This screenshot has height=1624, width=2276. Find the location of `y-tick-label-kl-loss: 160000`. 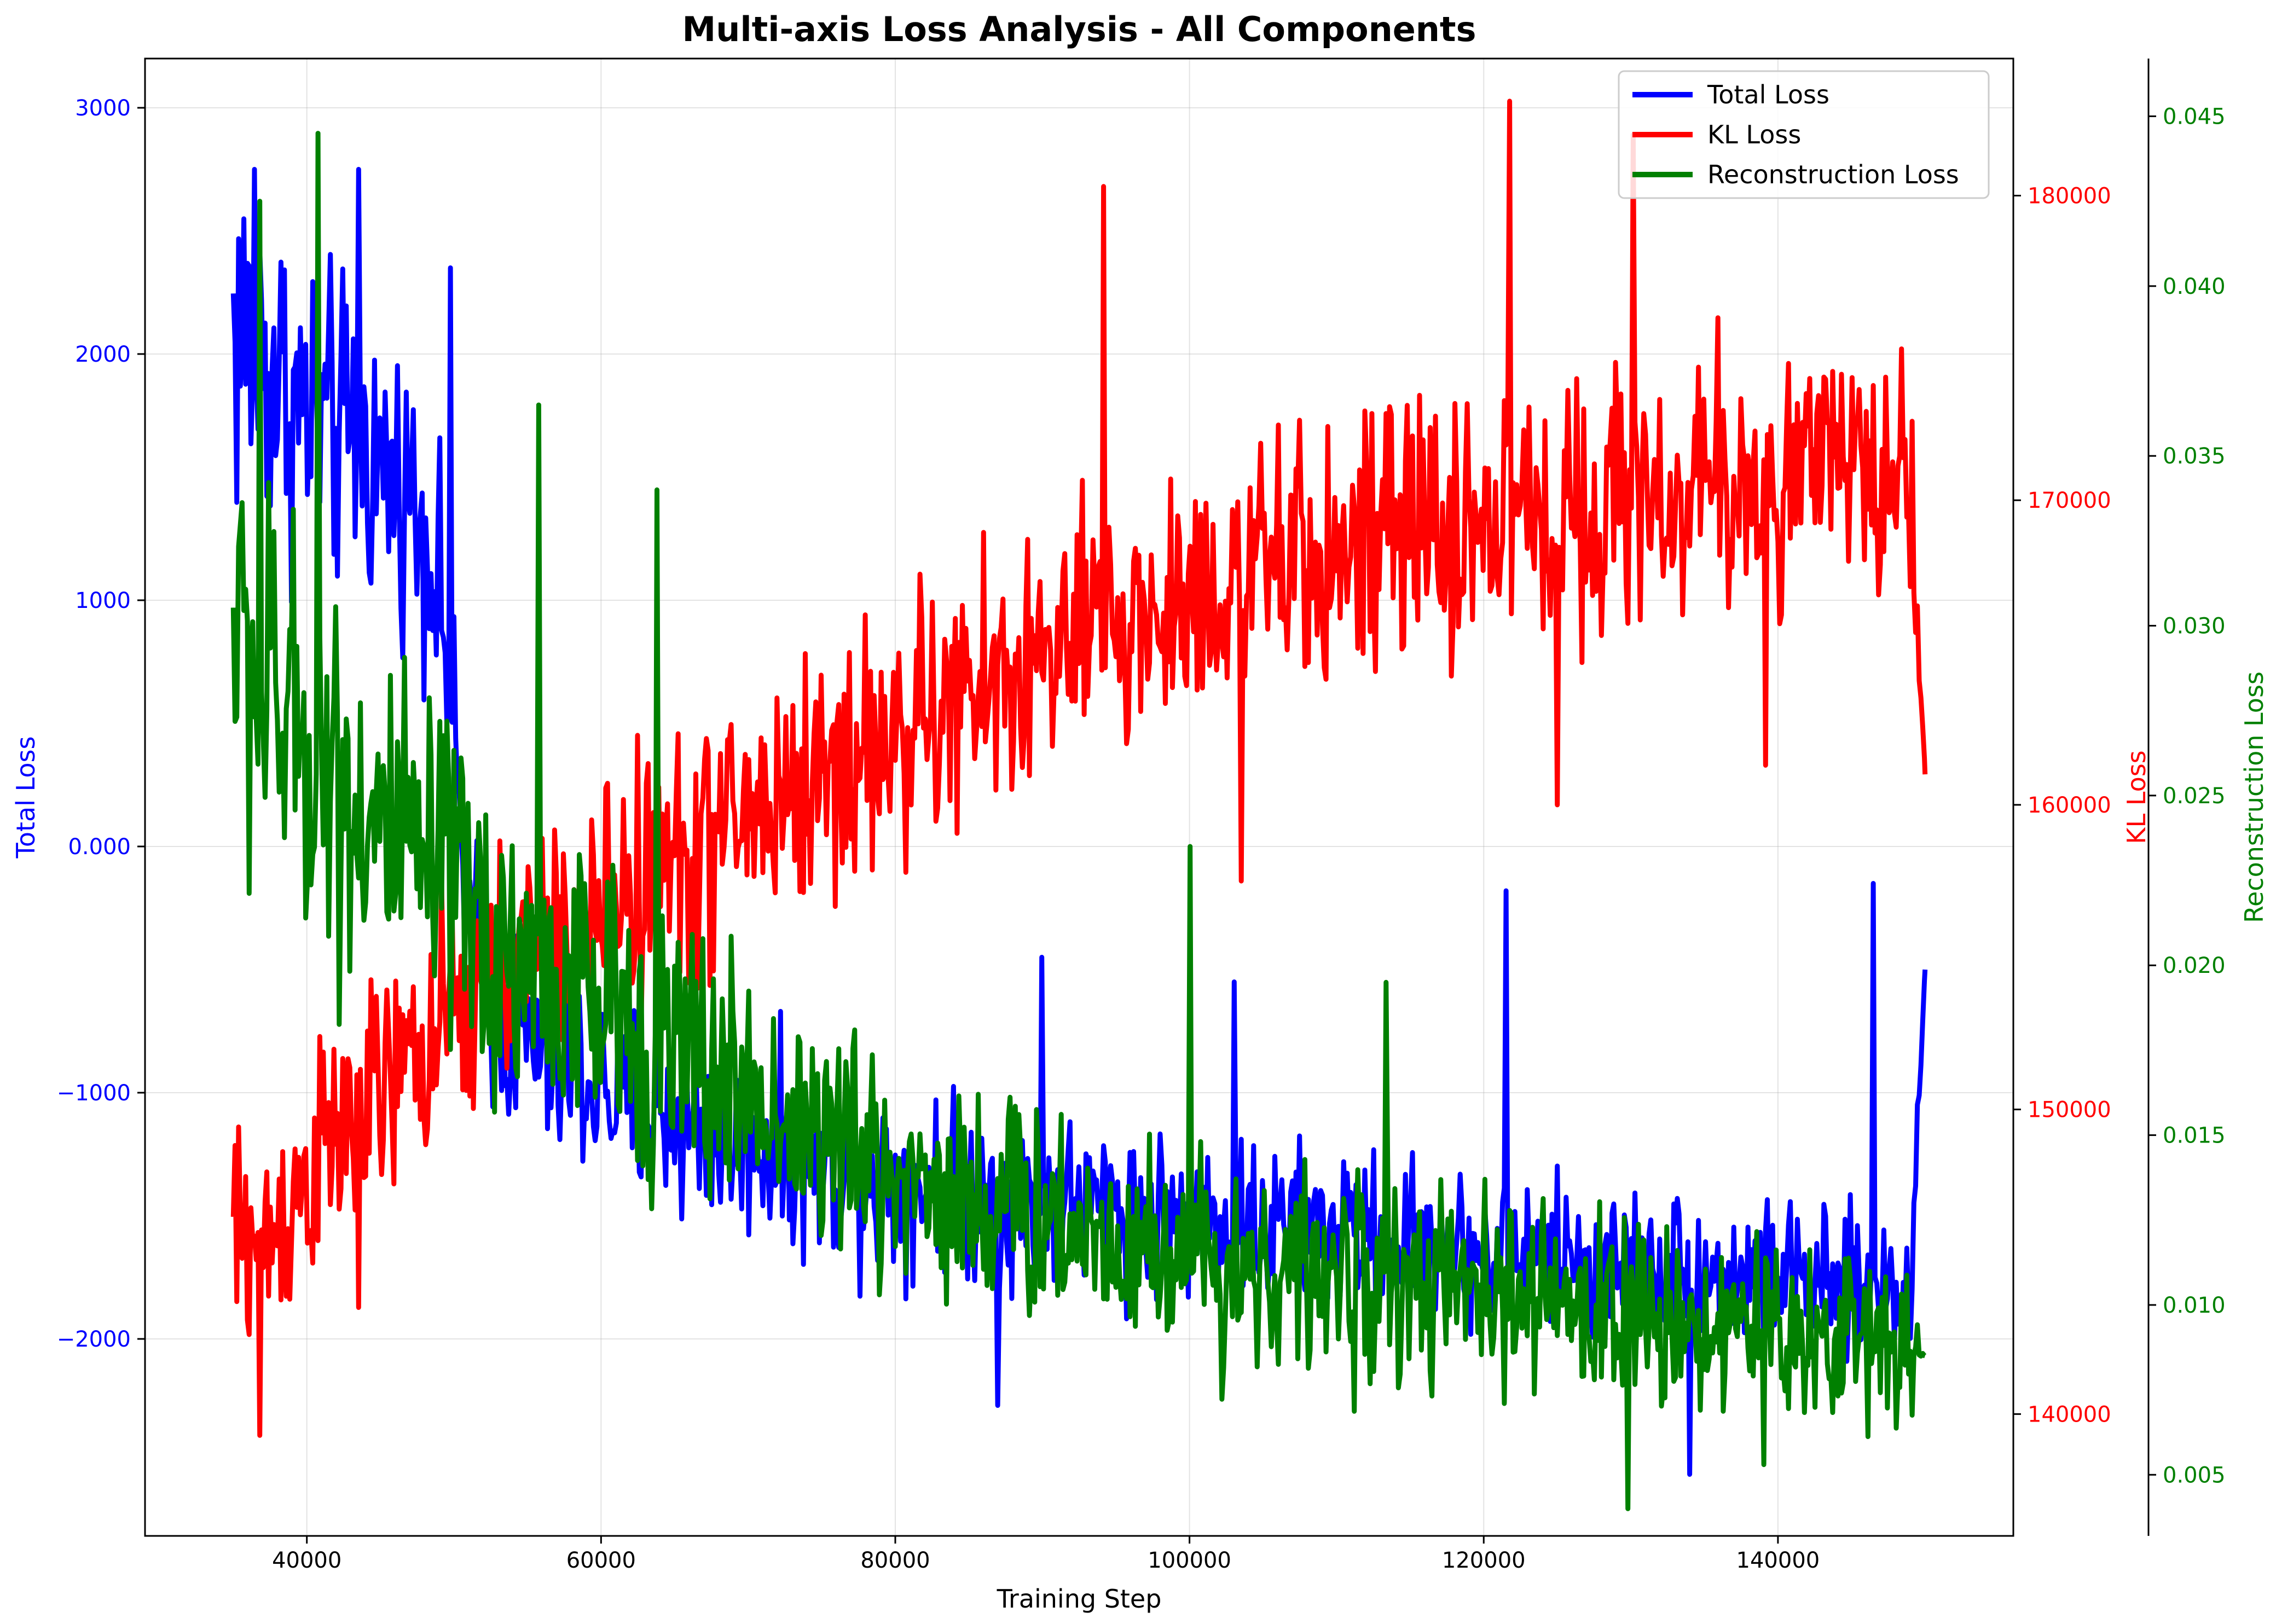

y-tick-label-kl-loss: 160000 is located at coordinates (2069, 806).